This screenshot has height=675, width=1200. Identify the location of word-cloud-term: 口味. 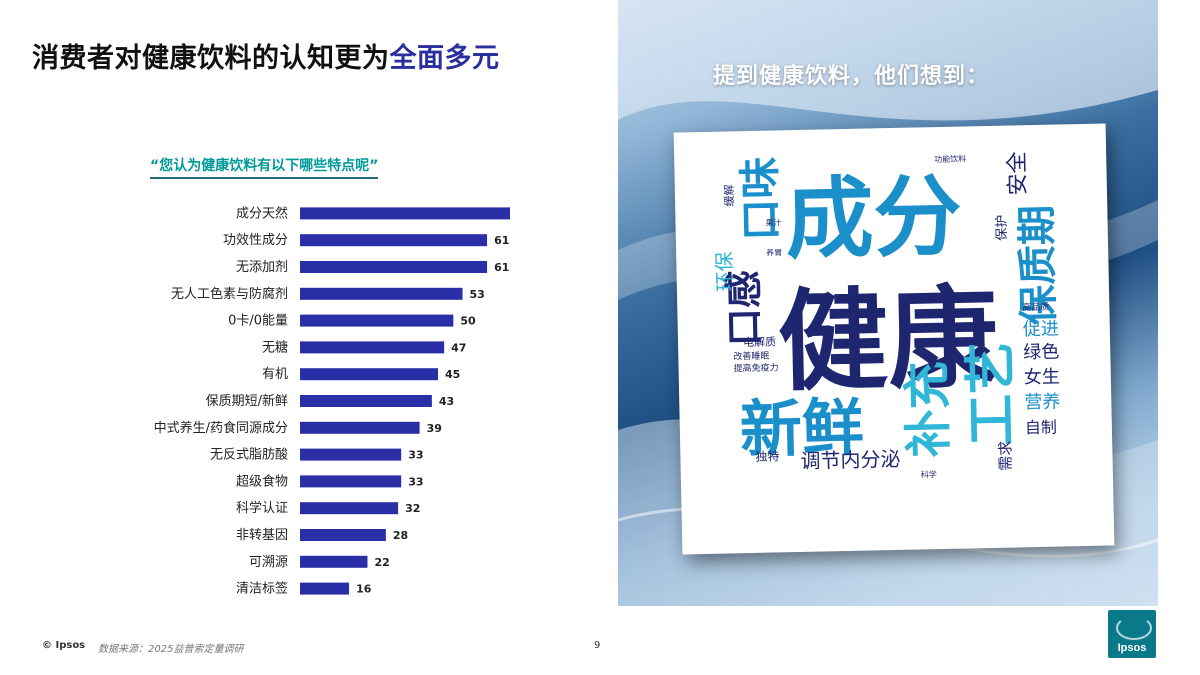
(760, 198).